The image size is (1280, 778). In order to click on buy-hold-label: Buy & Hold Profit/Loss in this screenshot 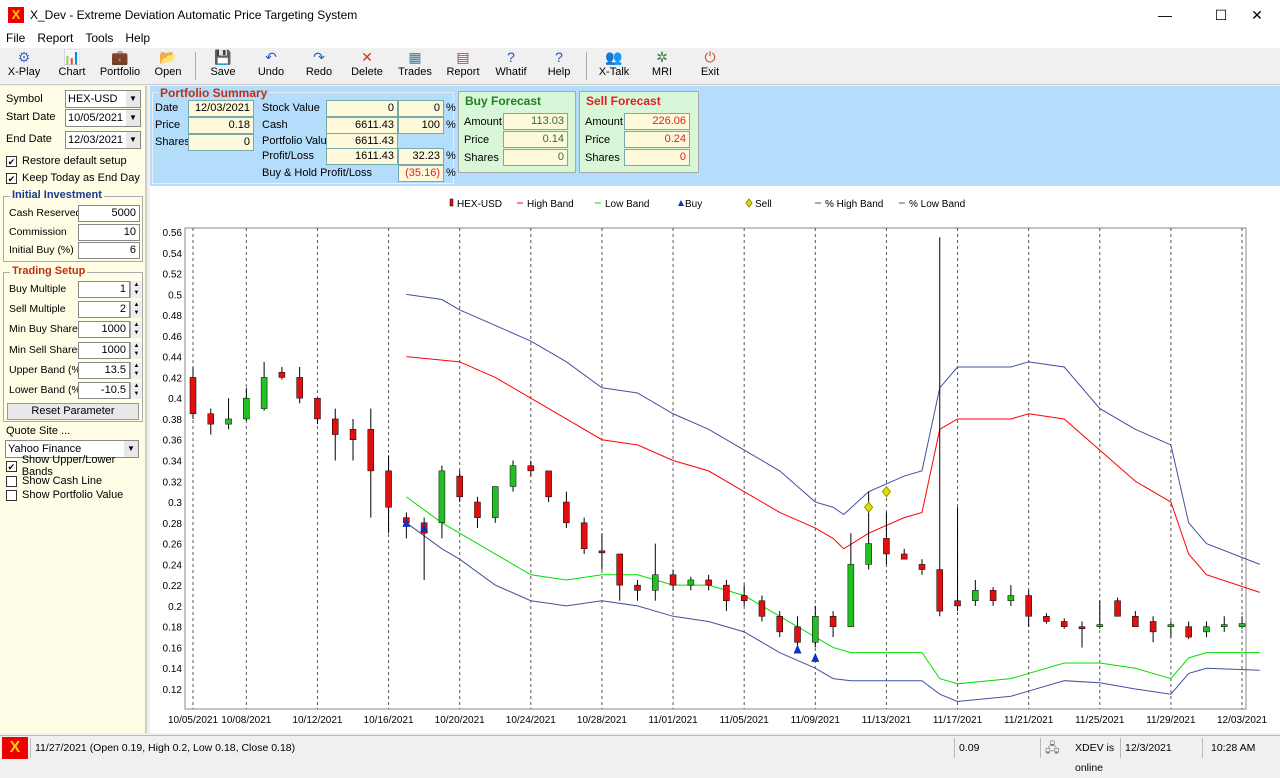, I will do `click(317, 173)`.